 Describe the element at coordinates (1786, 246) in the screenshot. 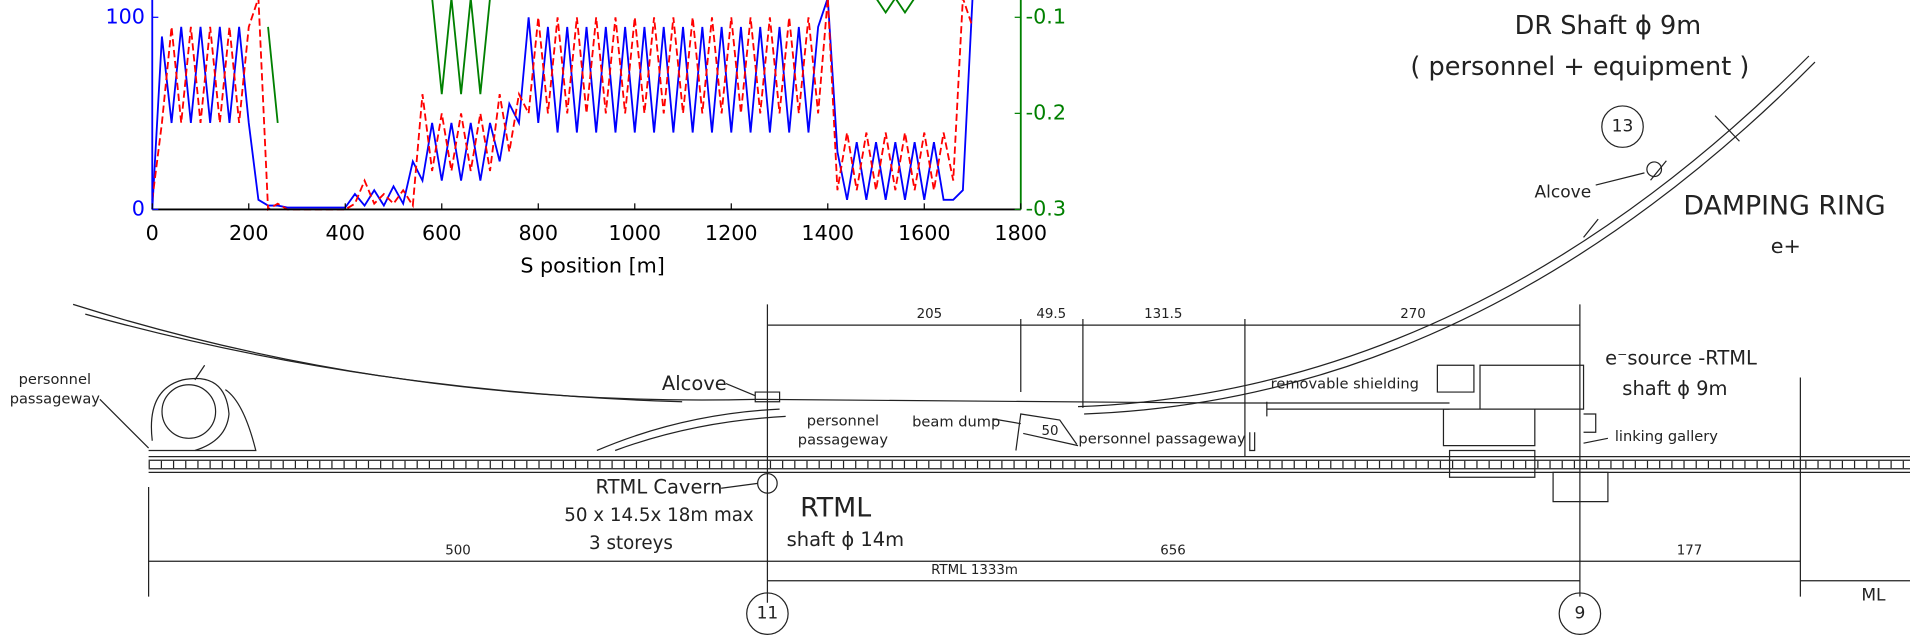

I see `drawing-label: e+` at that location.